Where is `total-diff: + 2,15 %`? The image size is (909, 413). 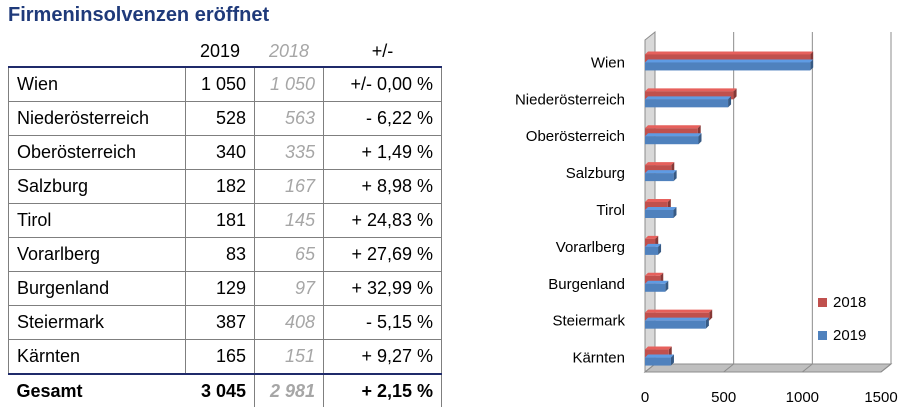
total-diff: + 2,15 % is located at coordinates (382, 390).